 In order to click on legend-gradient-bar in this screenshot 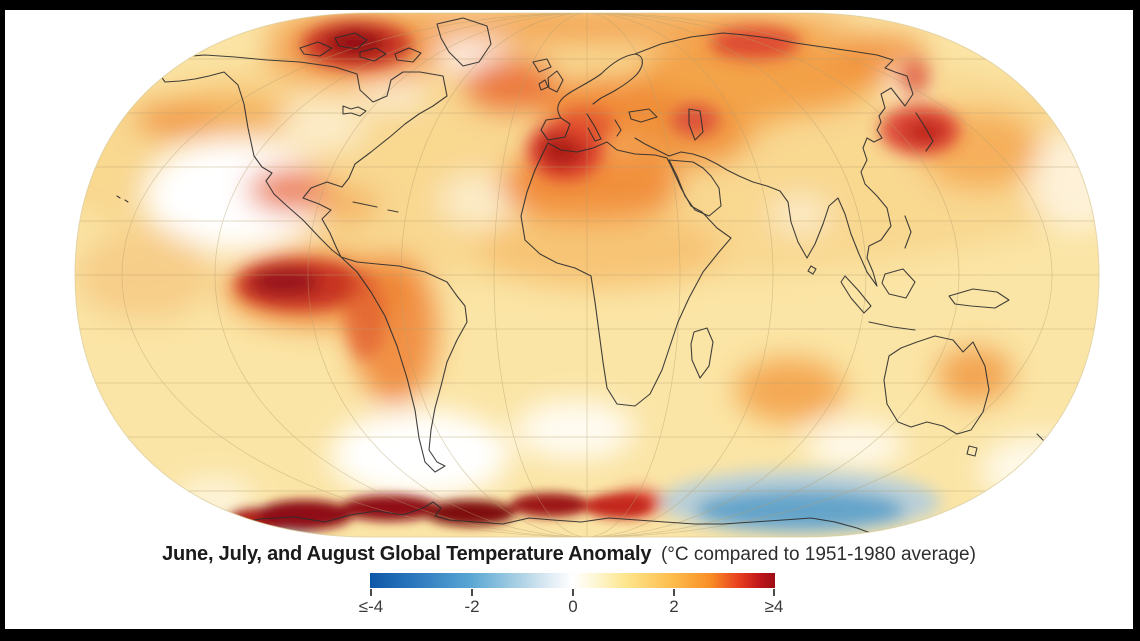, I will do `click(572, 580)`.